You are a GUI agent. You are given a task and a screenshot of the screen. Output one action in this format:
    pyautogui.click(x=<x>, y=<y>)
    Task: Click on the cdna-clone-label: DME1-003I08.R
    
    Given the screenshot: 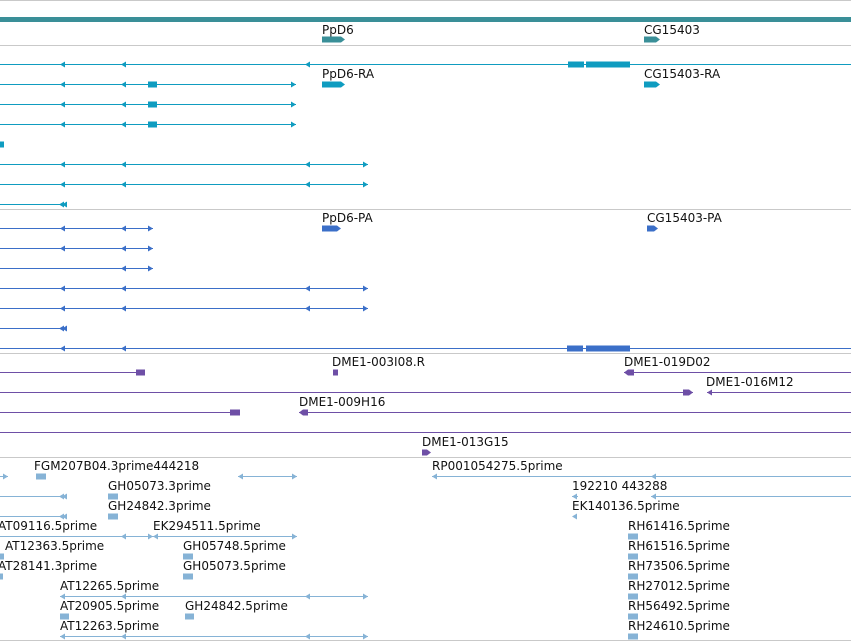 What is the action you would take?
    pyautogui.click(x=379, y=362)
    